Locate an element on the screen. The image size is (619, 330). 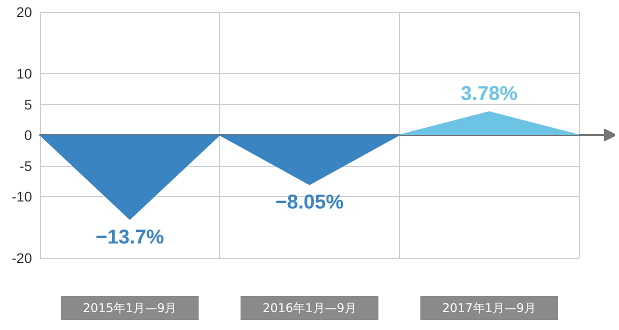
y-tick-label: -10 is located at coordinates (22, 196).